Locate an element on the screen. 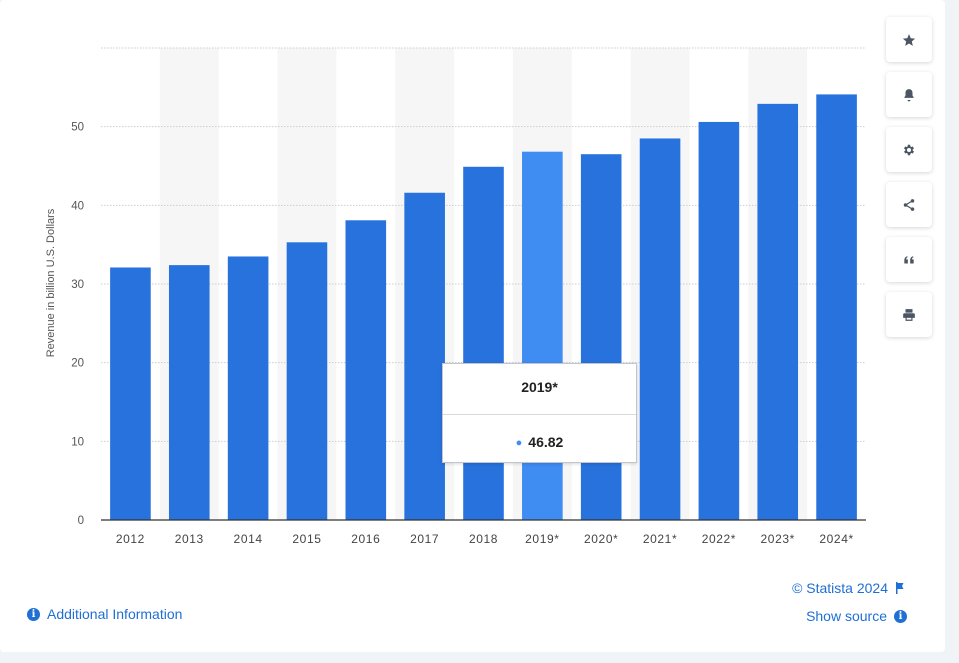  y-tick-label: 0 is located at coordinates (81, 521).